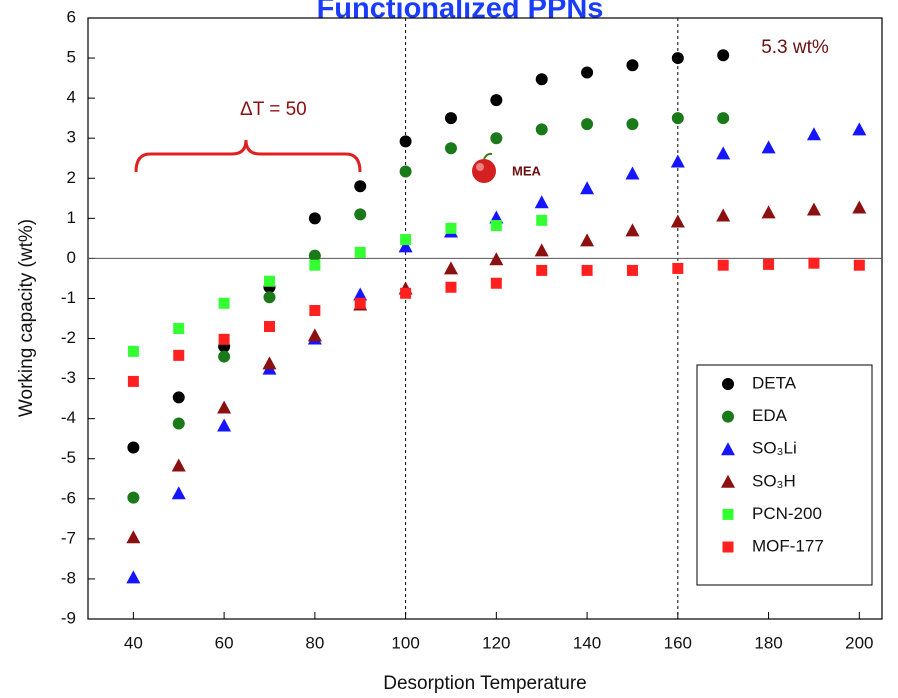 This screenshot has width=898, height=698. Describe the element at coordinates (527, 170) in the screenshot. I see `annotation: MEA` at that location.